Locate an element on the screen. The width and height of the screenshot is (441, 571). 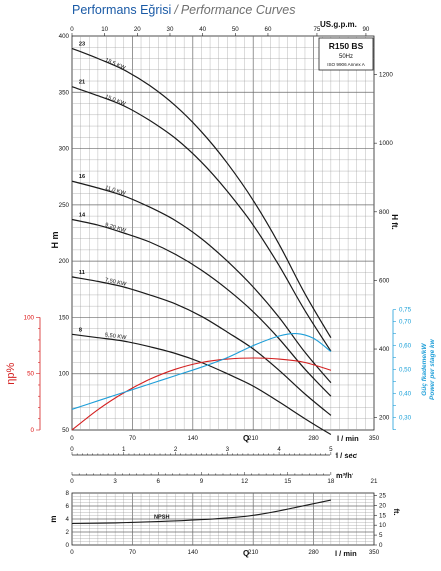
power-tick-label: 0,40 is located at coordinates (405, 394).